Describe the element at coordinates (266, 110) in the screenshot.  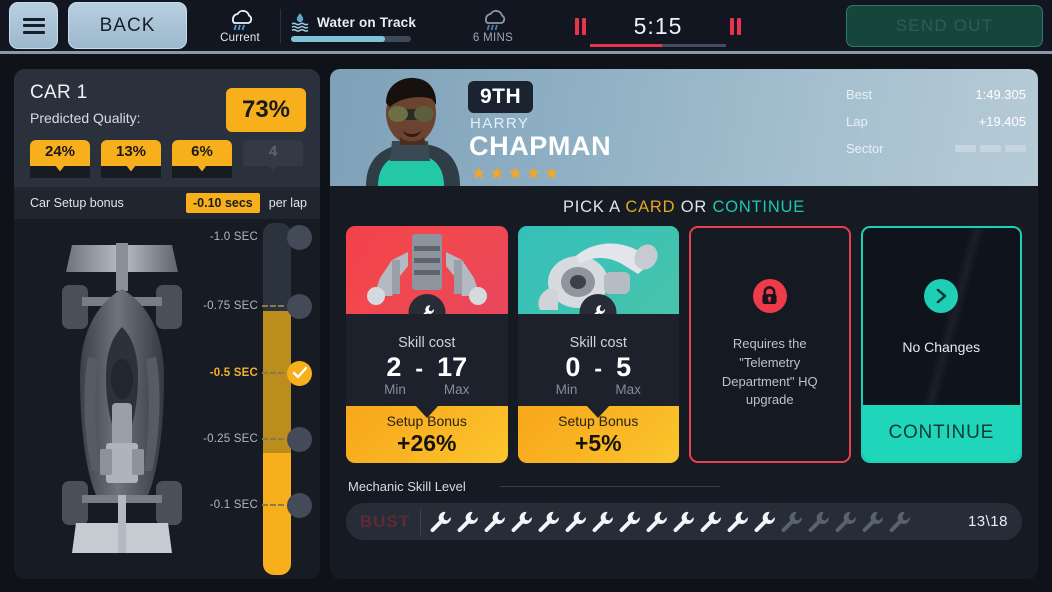
I see `quality-main-badge: 73%` at that location.